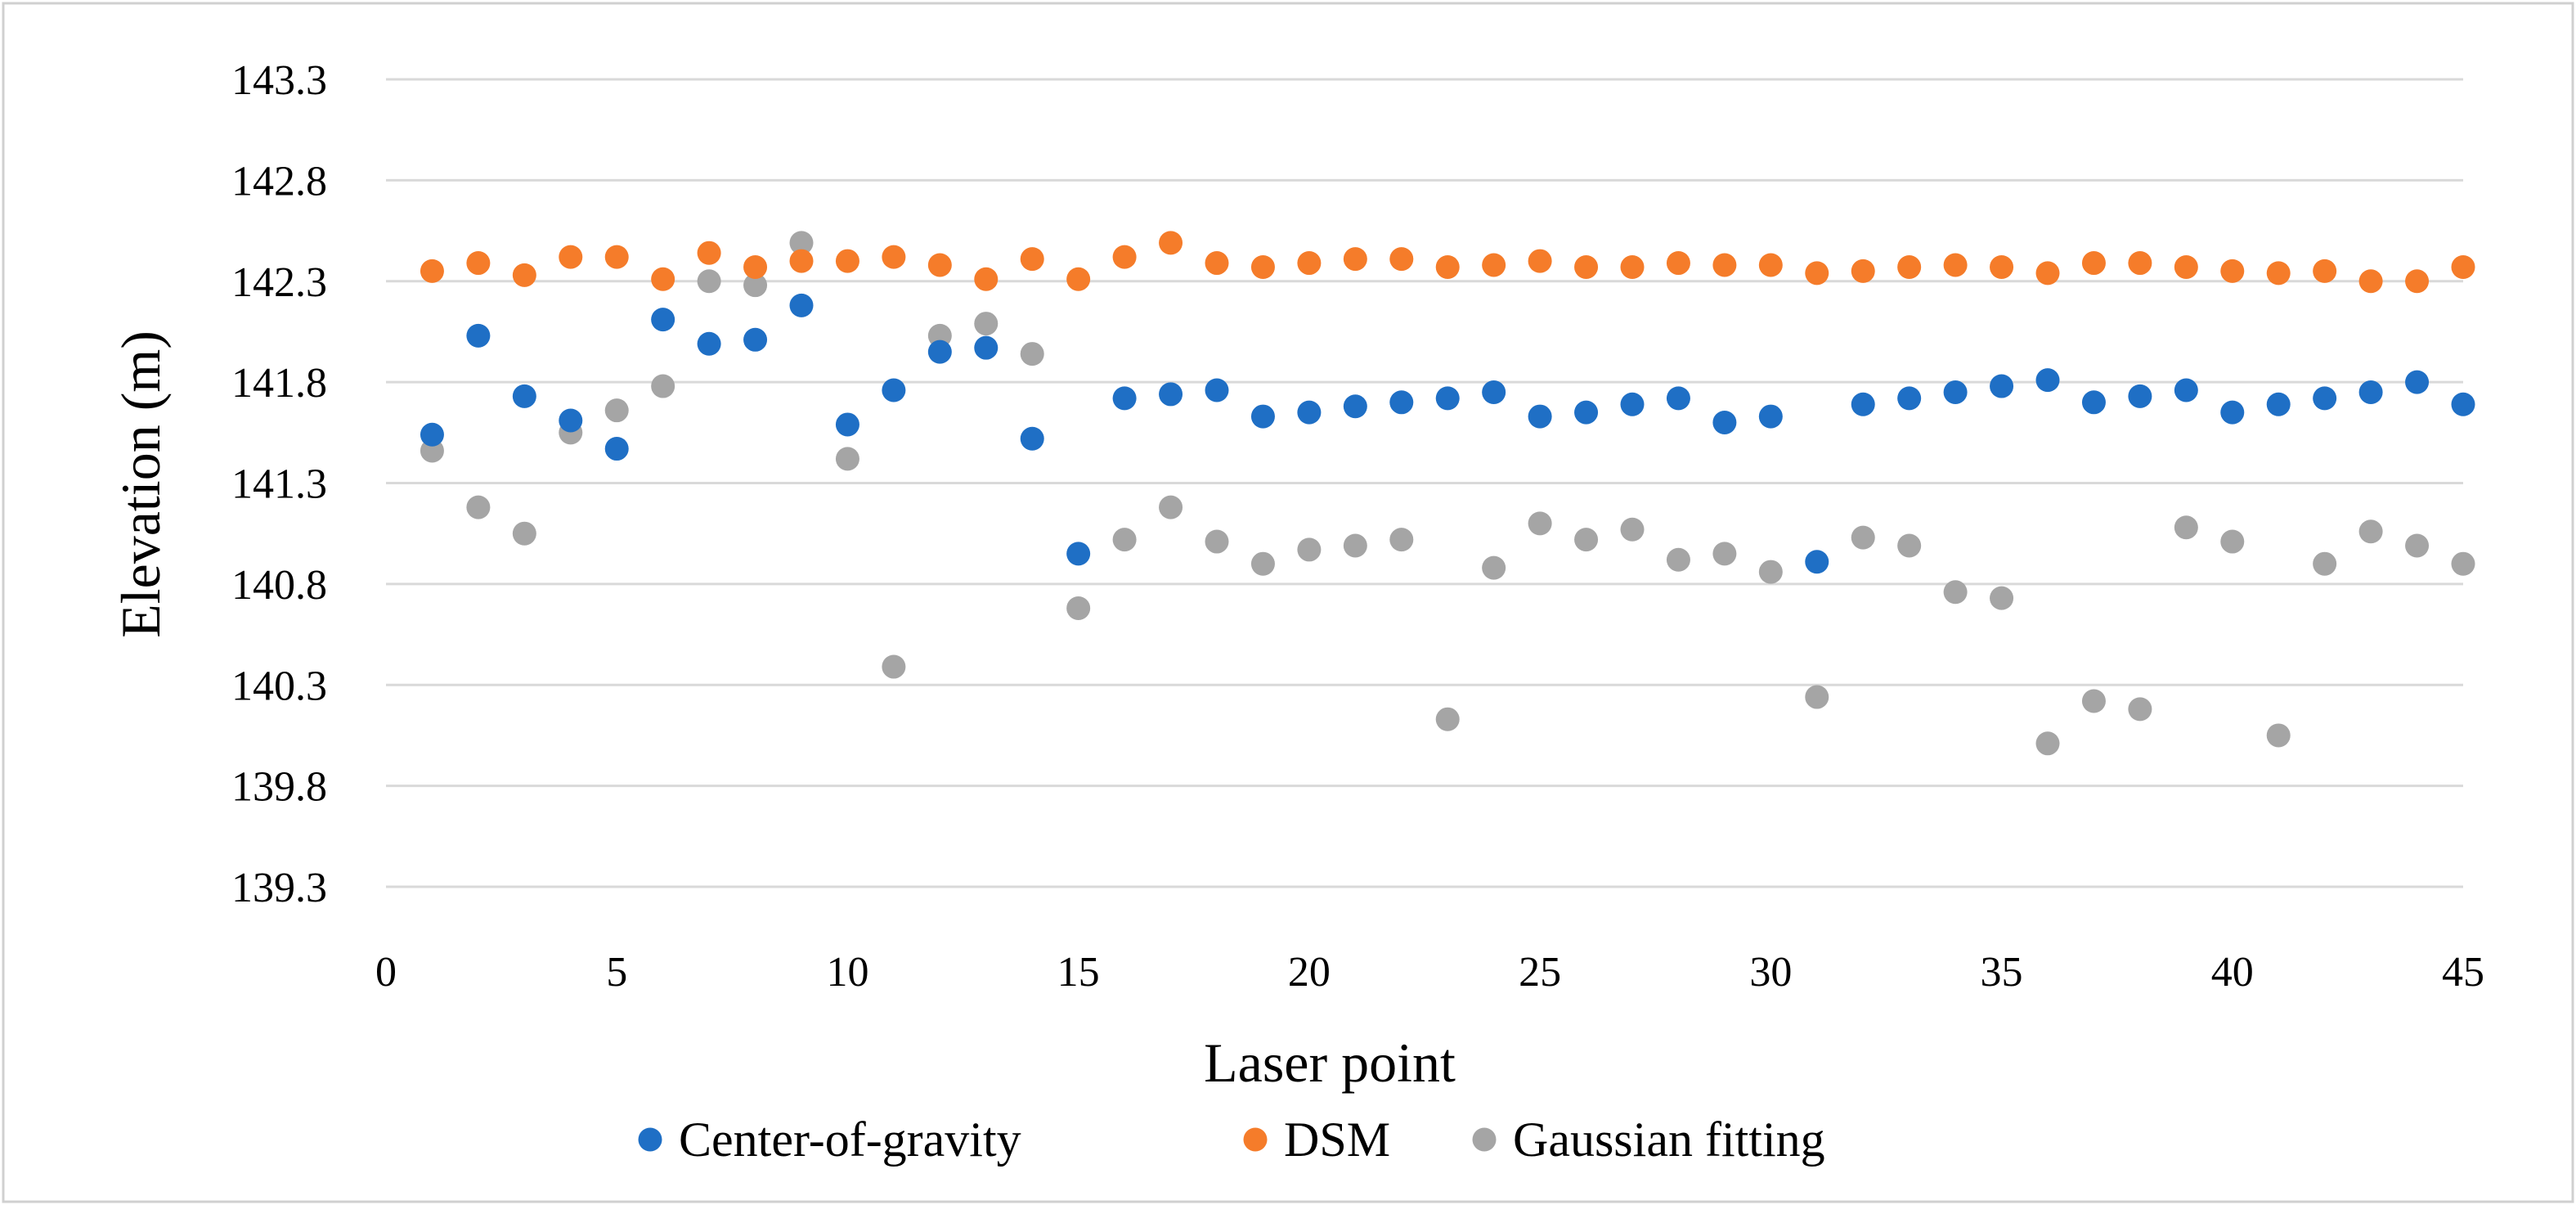 The width and height of the screenshot is (2576, 1205). Describe the element at coordinates (2463, 973) in the screenshot. I see `x-tick-label: 45` at that location.